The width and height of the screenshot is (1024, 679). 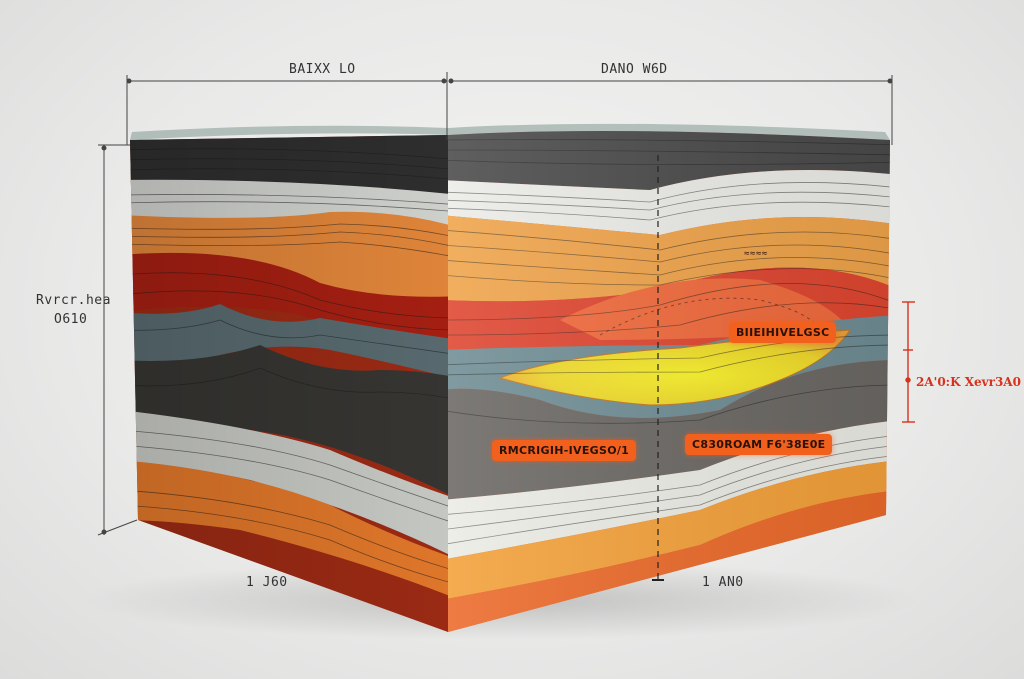 I want to click on right-bottom-label: 1 AN0, so click(x=723, y=582).